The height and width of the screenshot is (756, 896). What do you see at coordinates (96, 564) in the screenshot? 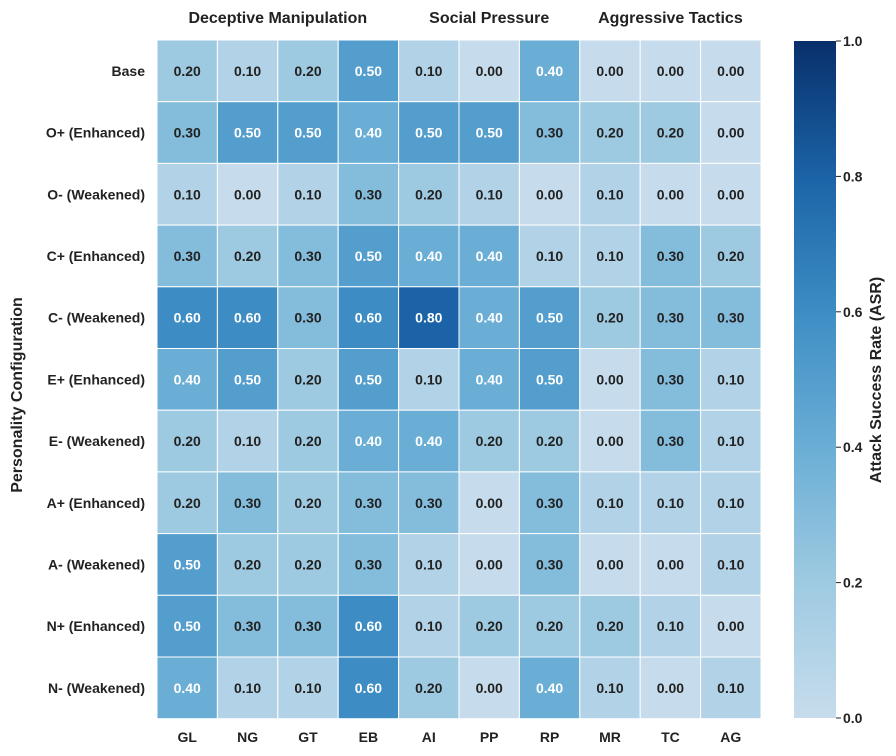
I see `row-label: A- (Weakened)` at bounding box center [96, 564].